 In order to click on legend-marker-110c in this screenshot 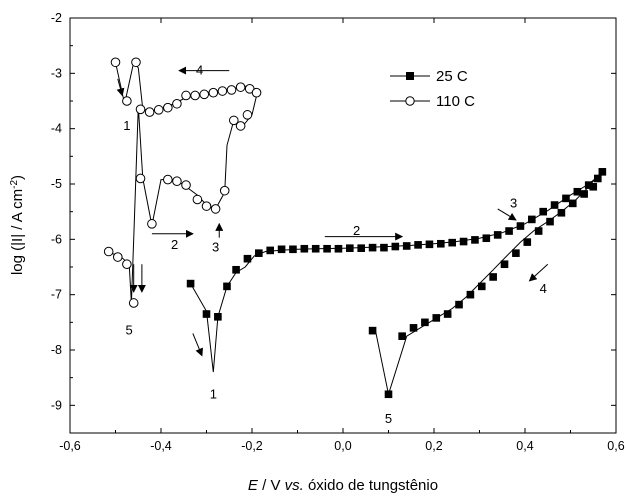, I will do `click(410, 101)`.